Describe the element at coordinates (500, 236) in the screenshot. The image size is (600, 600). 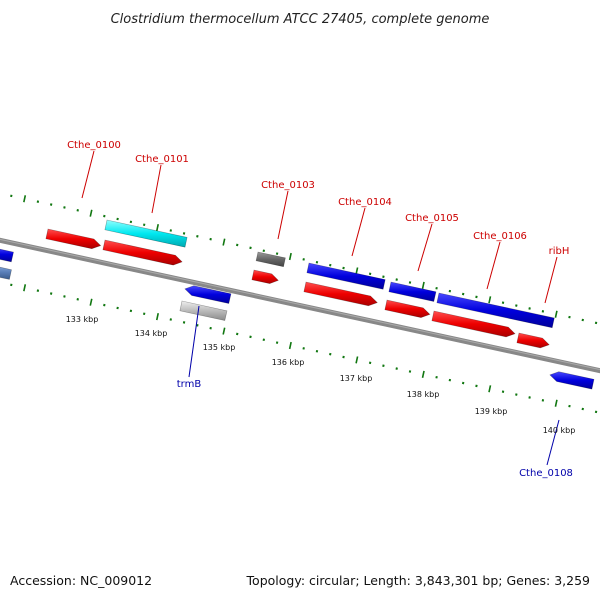
I see `gene-label-cthe-0106: Cthe_0106` at that location.